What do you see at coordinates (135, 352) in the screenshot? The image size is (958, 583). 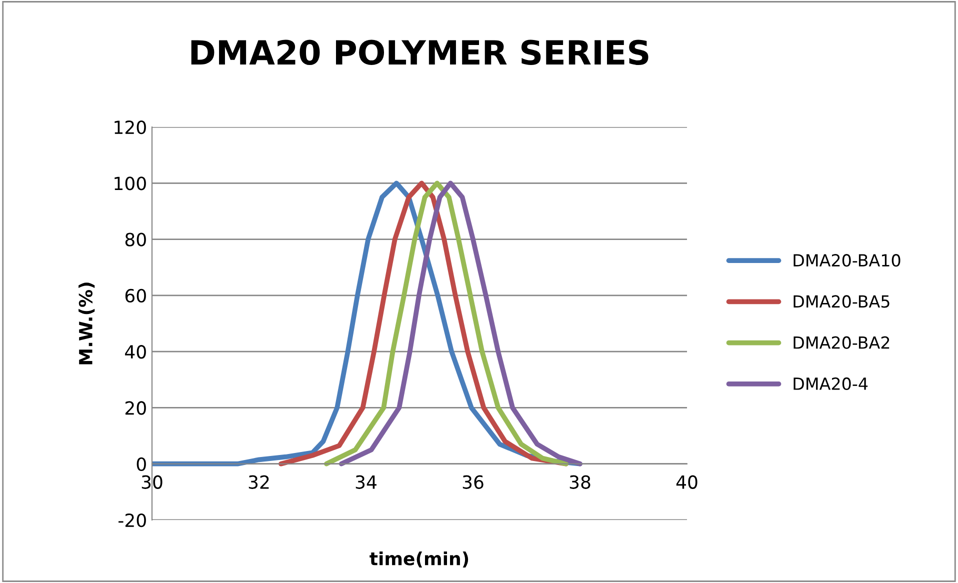 I see `y-tick-label: 40` at bounding box center [135, 352].